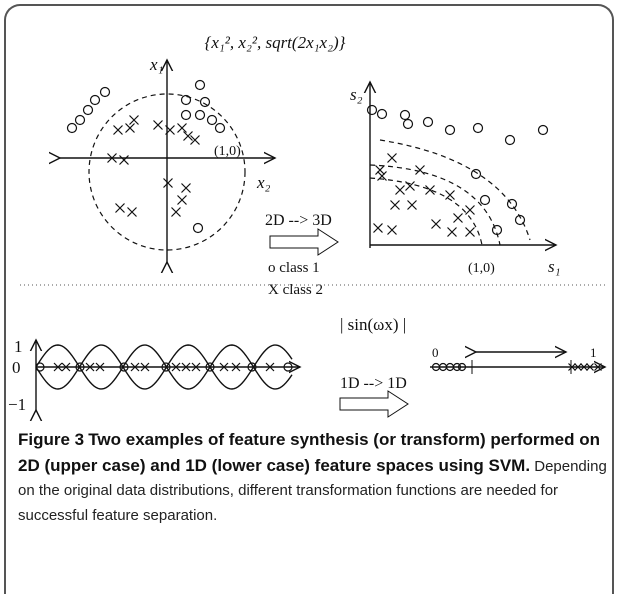 This screenshot has height=594, width=622. Describe the element at coordinates (156, 64) in the screenshot. I see `axis-label: x₁` at that location.